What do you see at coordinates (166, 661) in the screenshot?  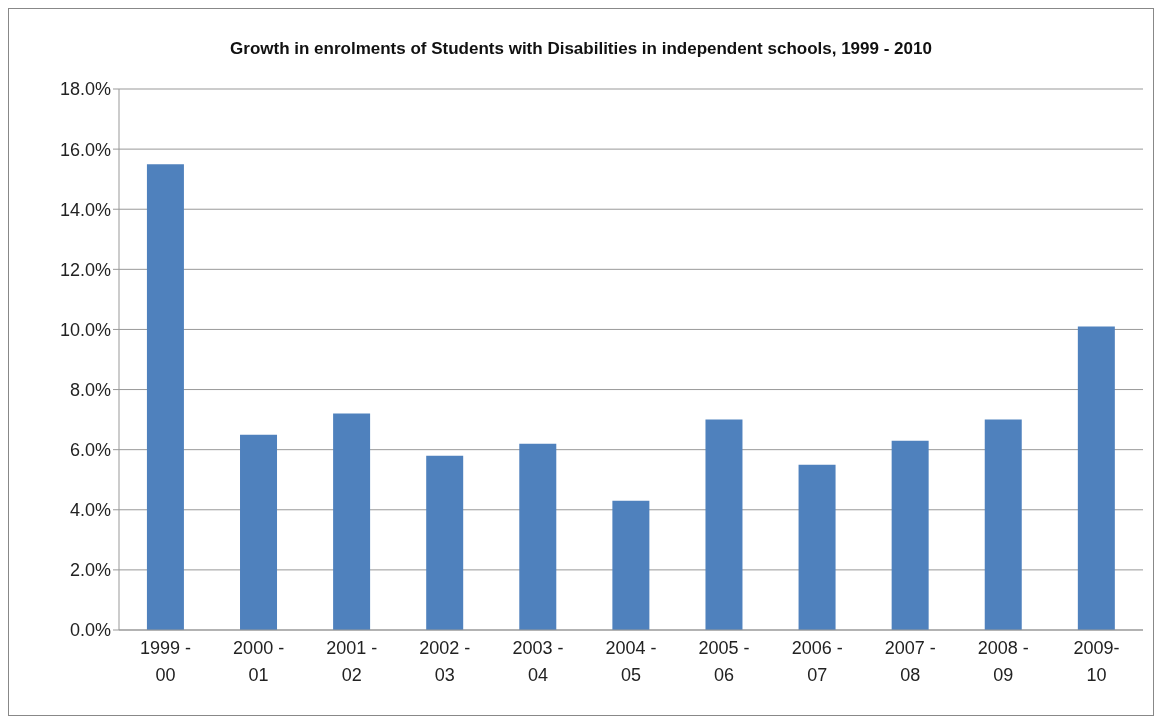 I see `x-tick-label: 1999 - 00` at bounding box center [166, 661].